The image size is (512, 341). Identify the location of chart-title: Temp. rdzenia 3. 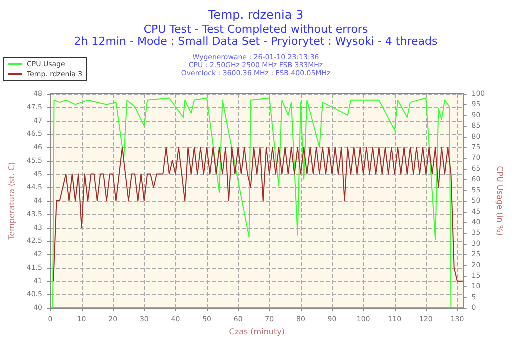
(255, 15).